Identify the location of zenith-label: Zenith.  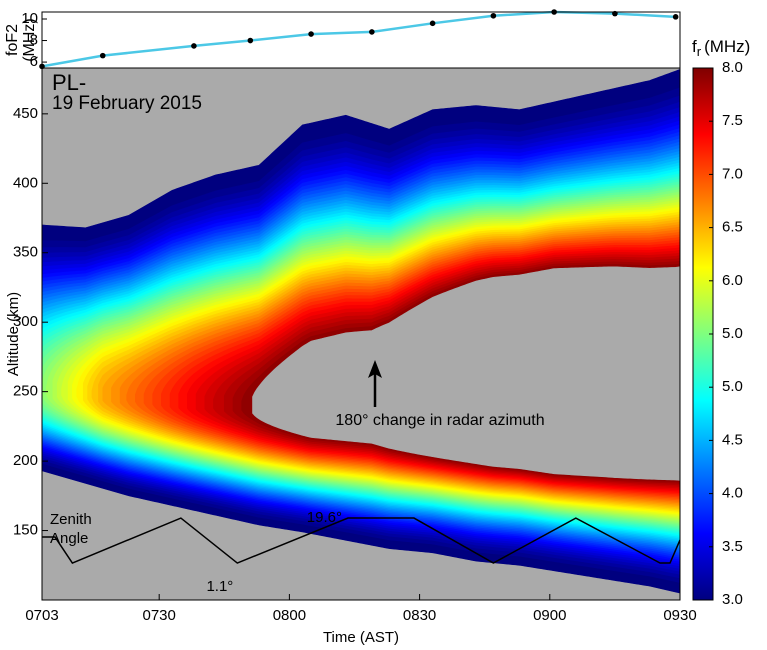
(71, 519).